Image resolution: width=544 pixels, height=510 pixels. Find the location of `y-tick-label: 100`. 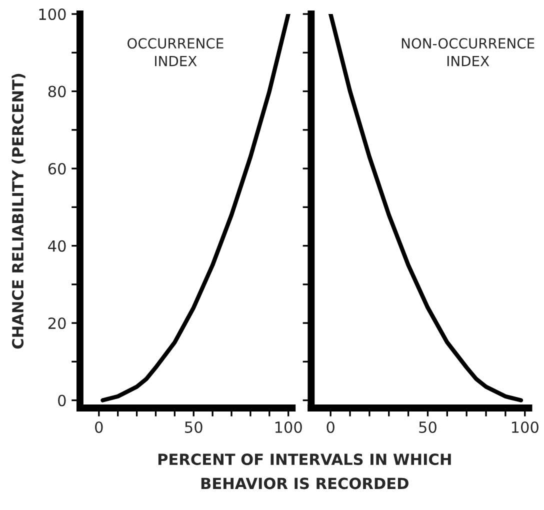

y-tick-label: 100 is located at coordinates (52, 14).